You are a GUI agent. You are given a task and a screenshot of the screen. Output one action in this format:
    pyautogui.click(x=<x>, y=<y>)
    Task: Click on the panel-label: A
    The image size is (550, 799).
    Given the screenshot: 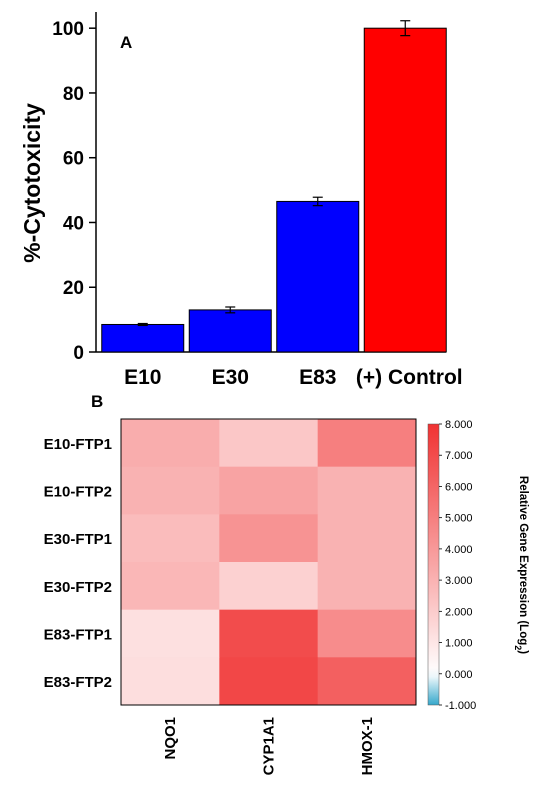 What is the action you would take?
    pyautogui.click(x=126, y=42)
    